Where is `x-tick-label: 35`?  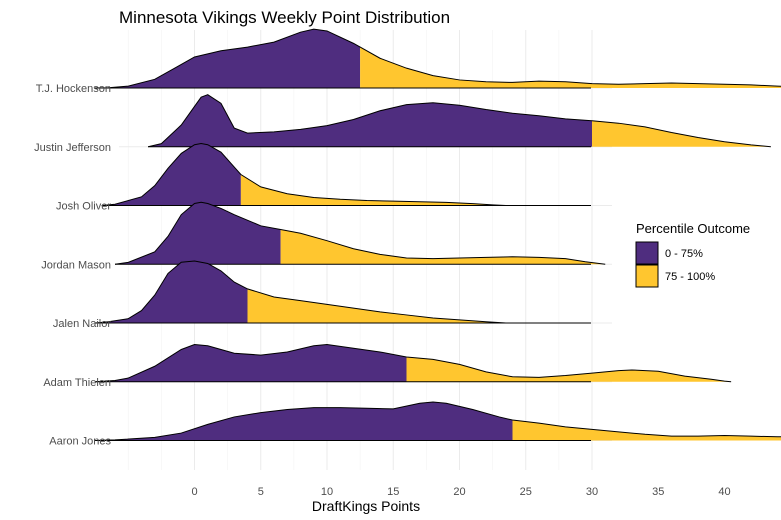
x-tick-label: 35 is located at coordinates (658, 492).